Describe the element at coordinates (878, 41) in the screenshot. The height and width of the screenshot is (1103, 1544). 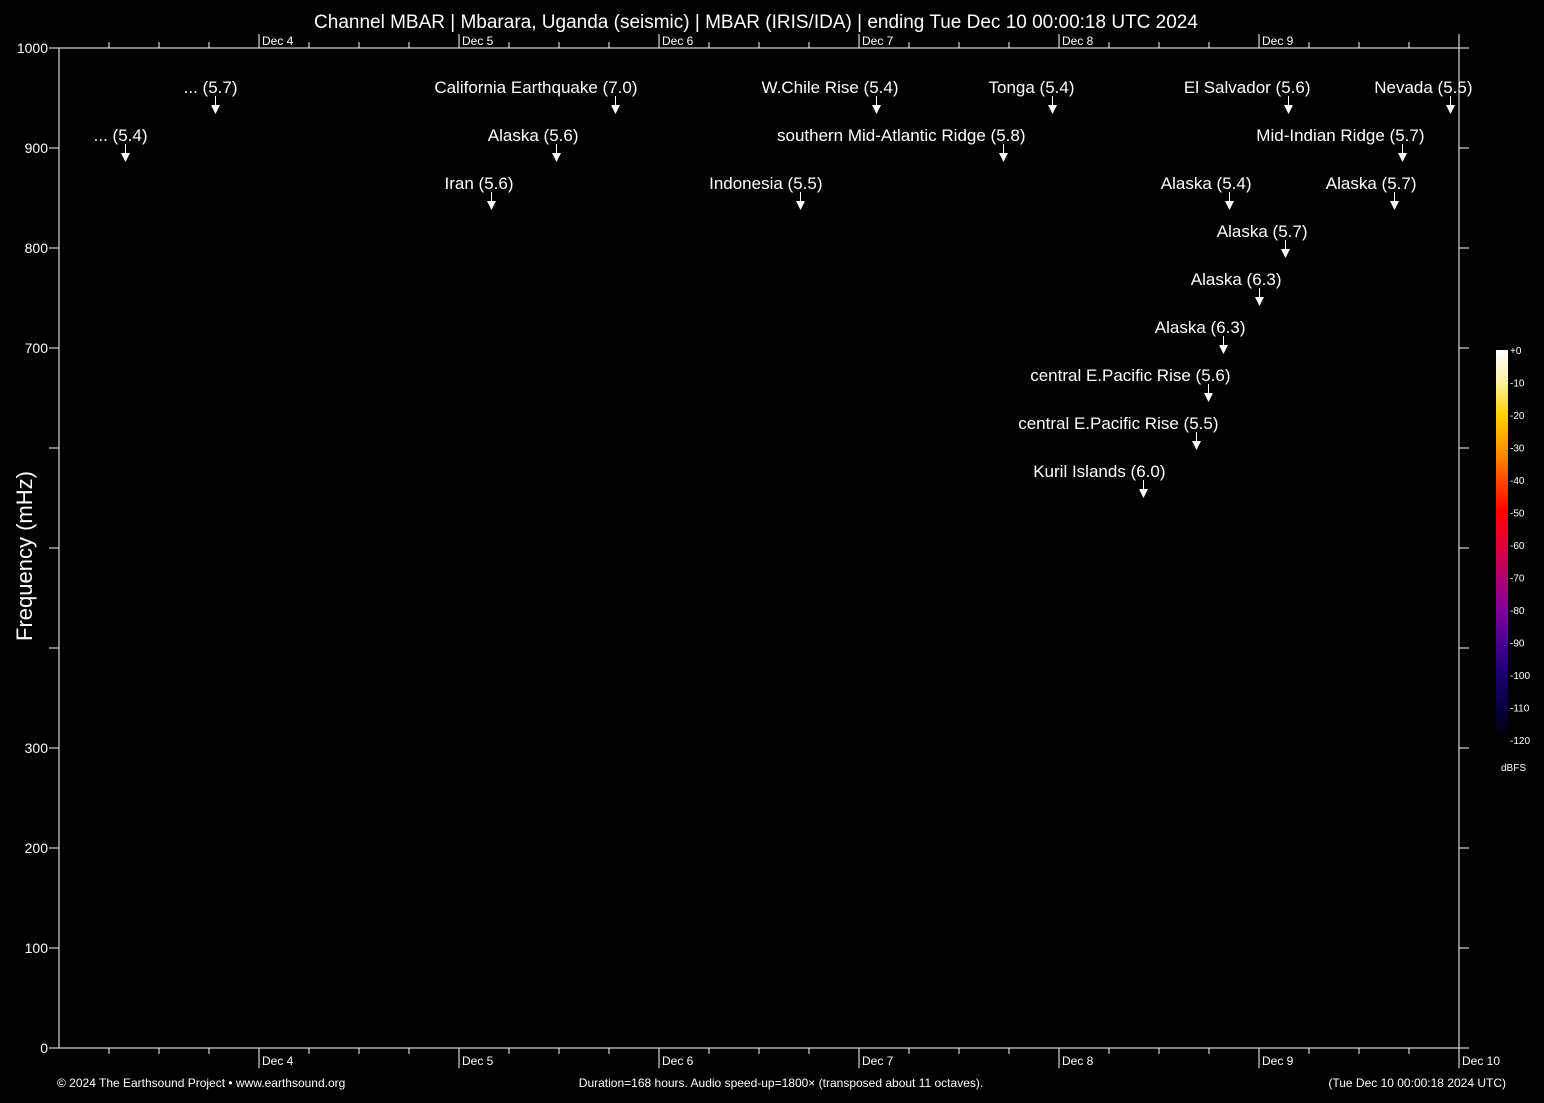
I see `x-tick-label-top: Dec 7` at that location.